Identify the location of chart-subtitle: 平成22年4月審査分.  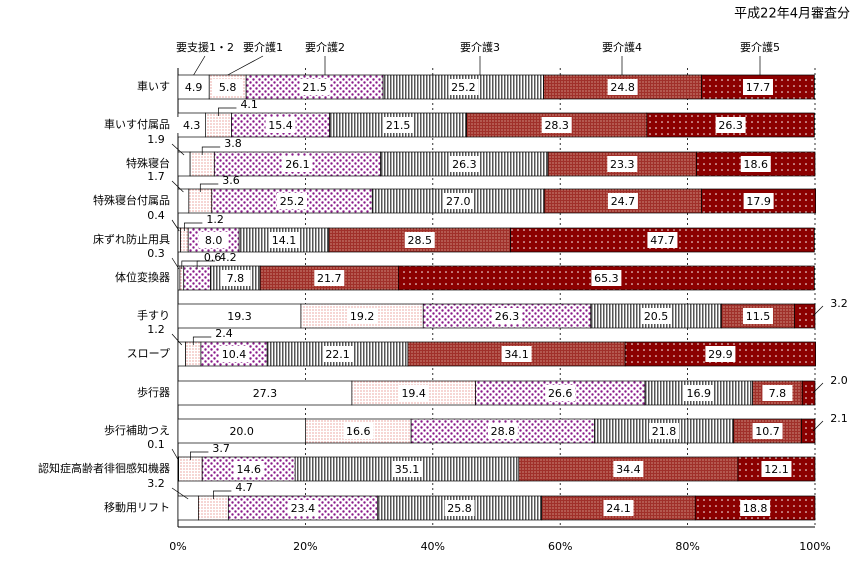
(792, 14).